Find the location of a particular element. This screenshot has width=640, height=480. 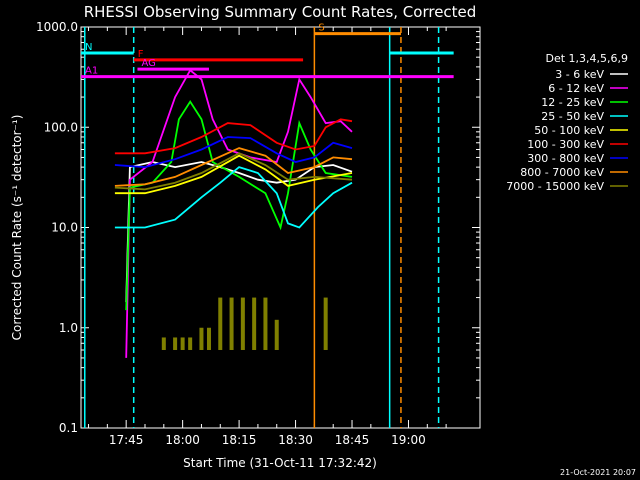

state-bar-label: AG is located at coordinates (148, 63).